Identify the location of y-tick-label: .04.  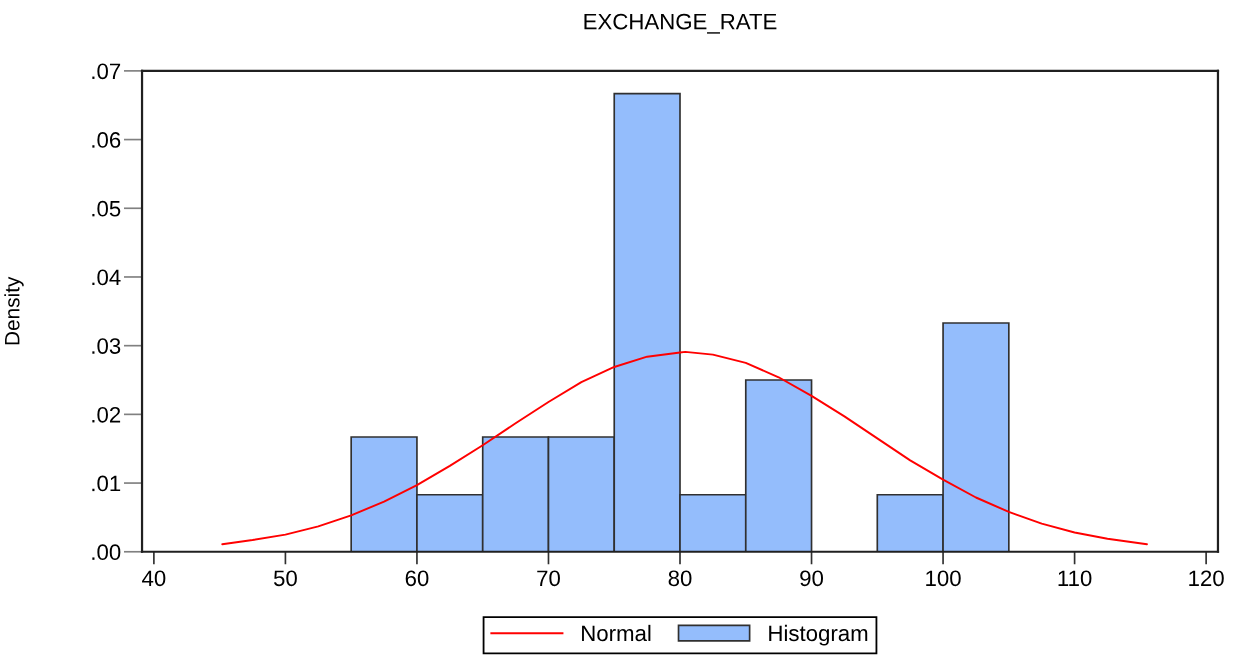
(106, 277).